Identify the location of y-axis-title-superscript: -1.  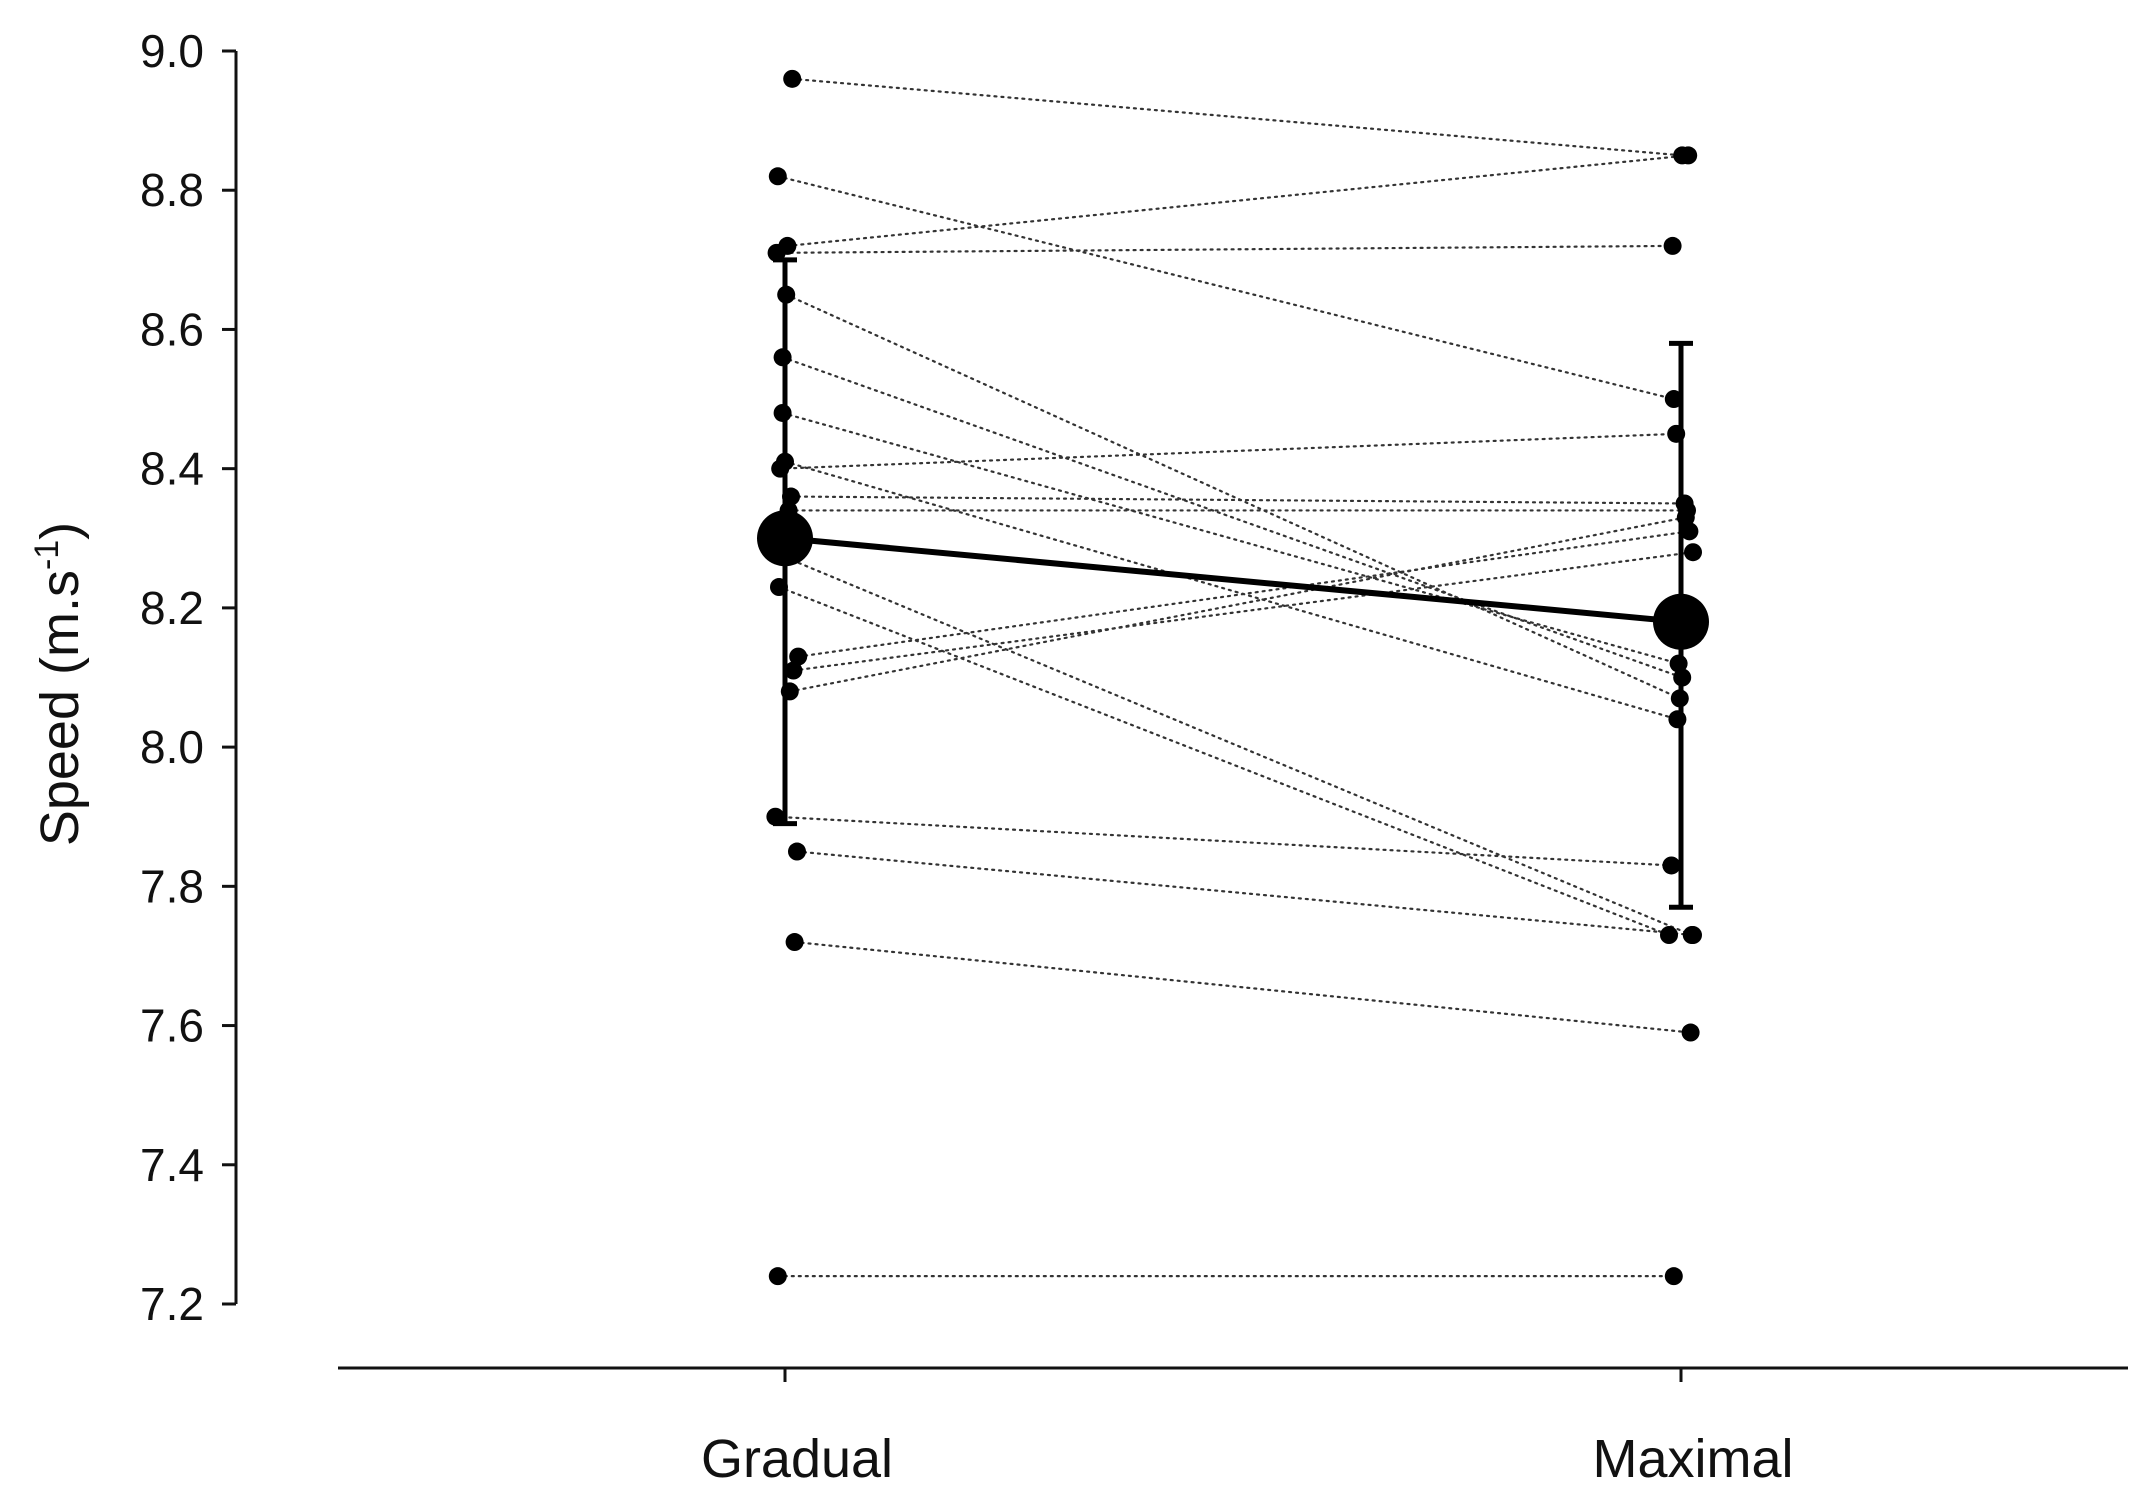
(47, 555).